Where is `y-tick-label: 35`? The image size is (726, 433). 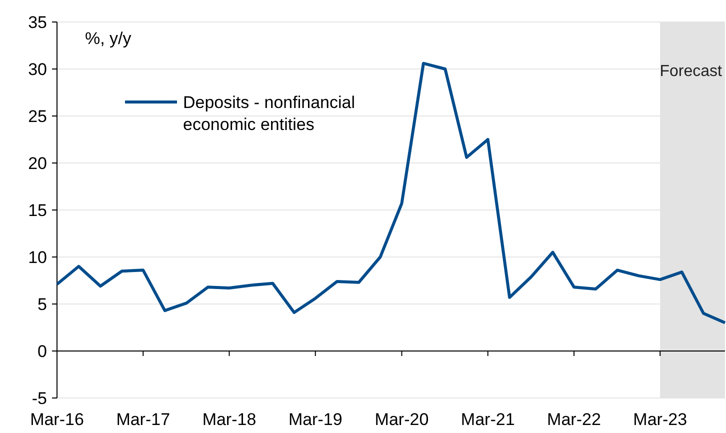
y-tick-label: 35 is located at coordinates (37, 22).